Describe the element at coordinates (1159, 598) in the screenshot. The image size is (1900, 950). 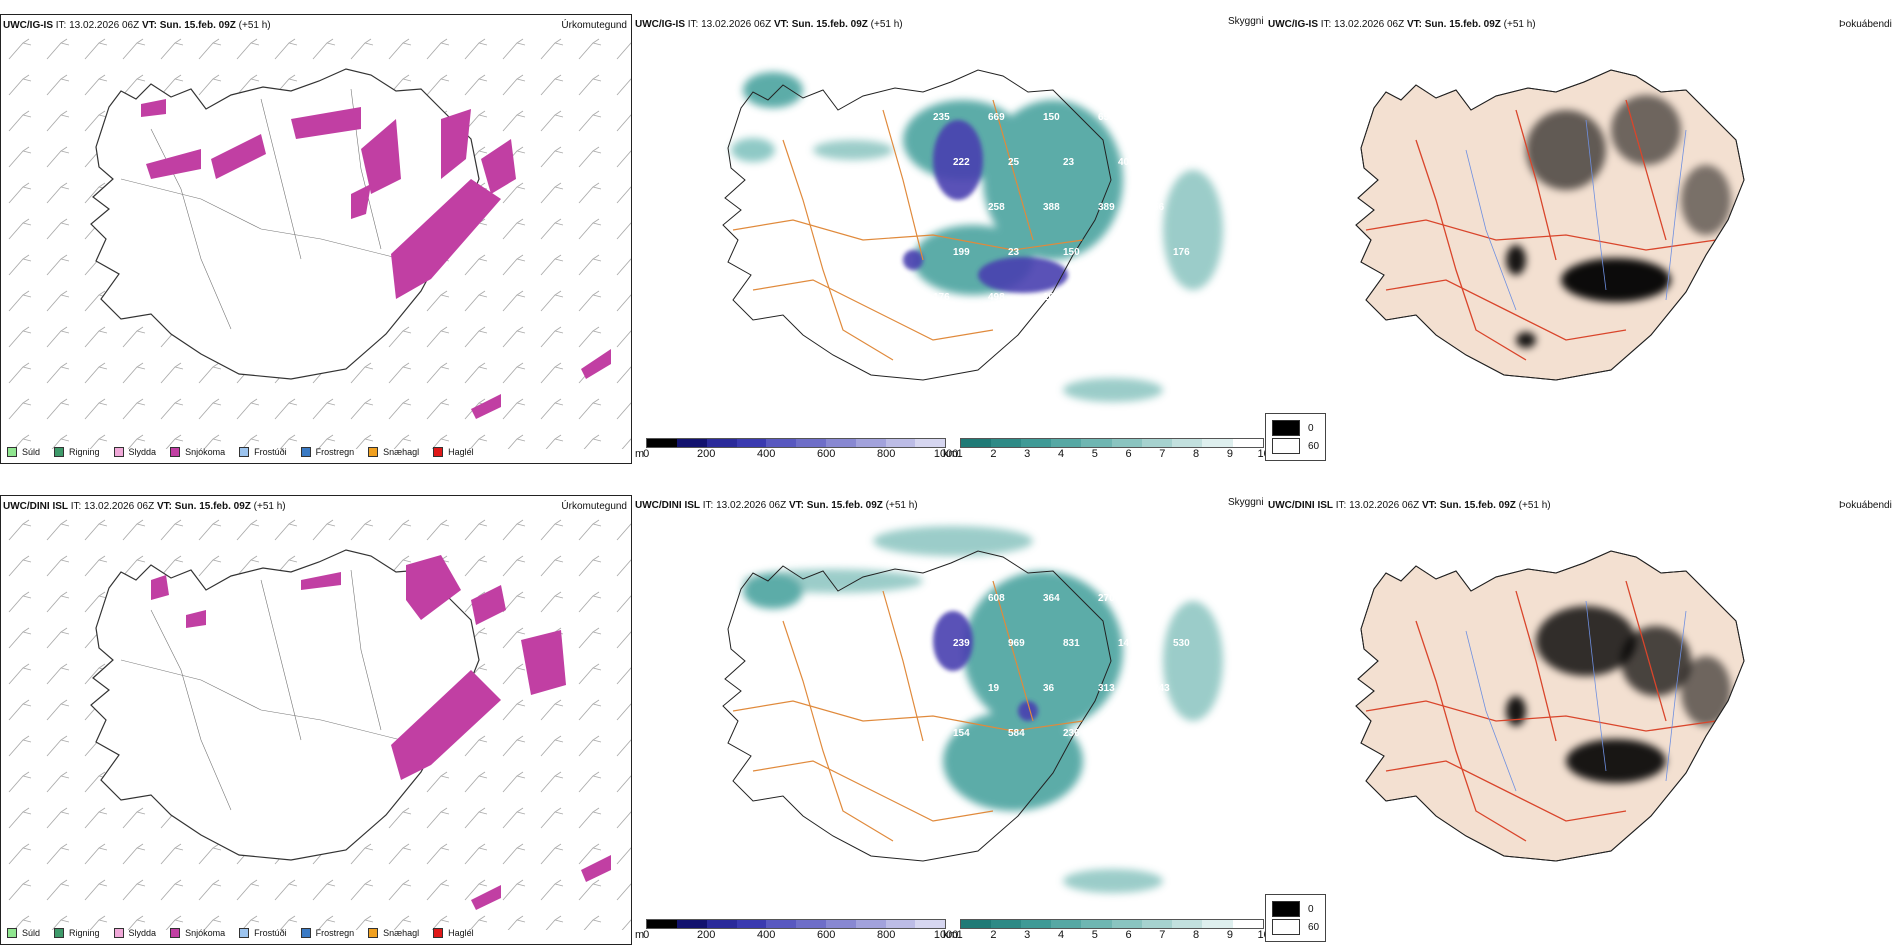
I see `ceiling-value-label: 57` at that location.